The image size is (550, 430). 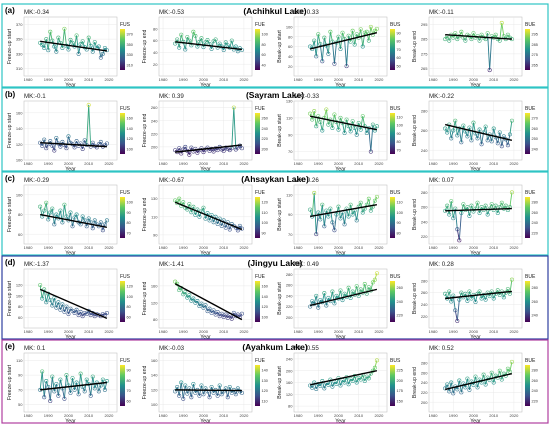 I want to click on y-tick-label: 280, so click(x=424, y=110).